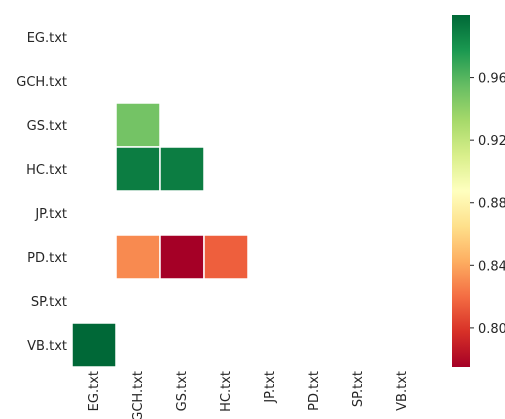  I want to click on y-tick-label: EG.txt, so click(47, 38).